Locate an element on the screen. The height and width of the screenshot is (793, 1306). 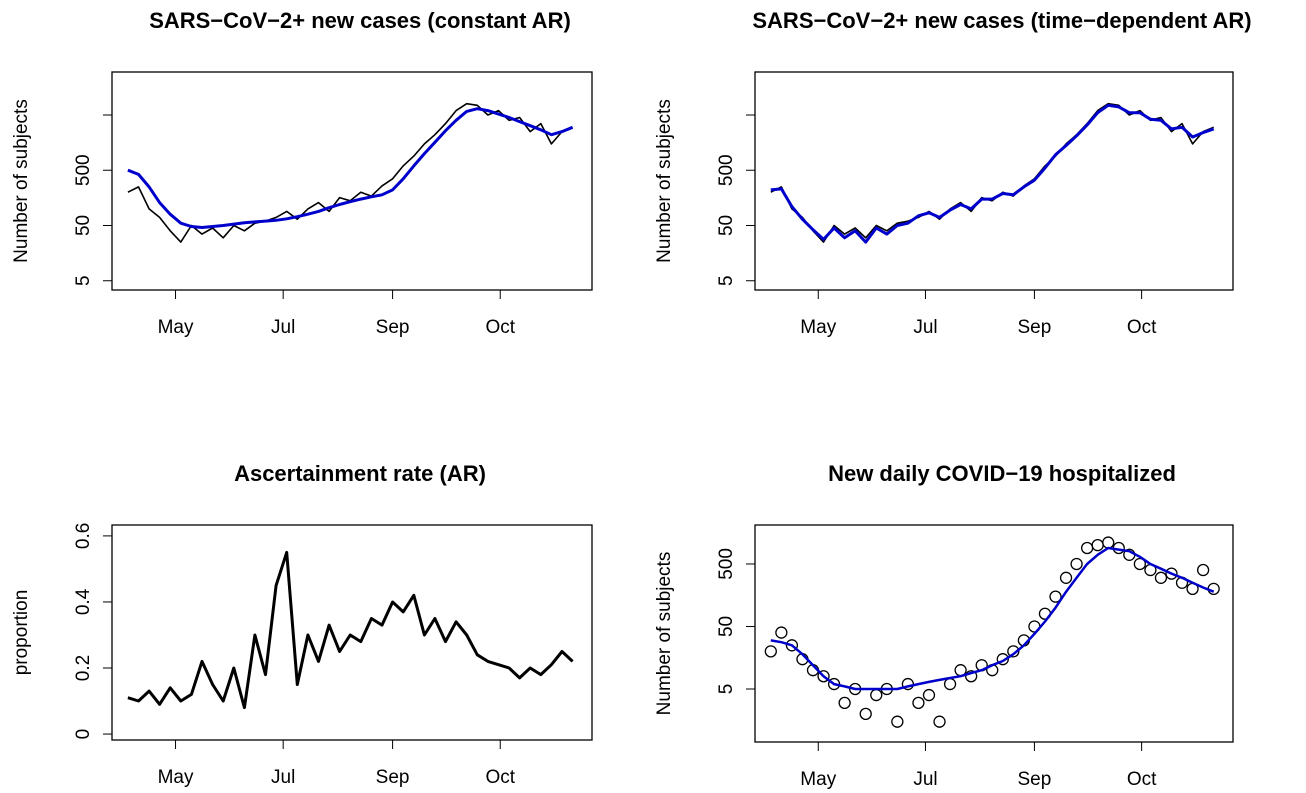
y-tick-label: 0 is located at coordinates (83, 734).